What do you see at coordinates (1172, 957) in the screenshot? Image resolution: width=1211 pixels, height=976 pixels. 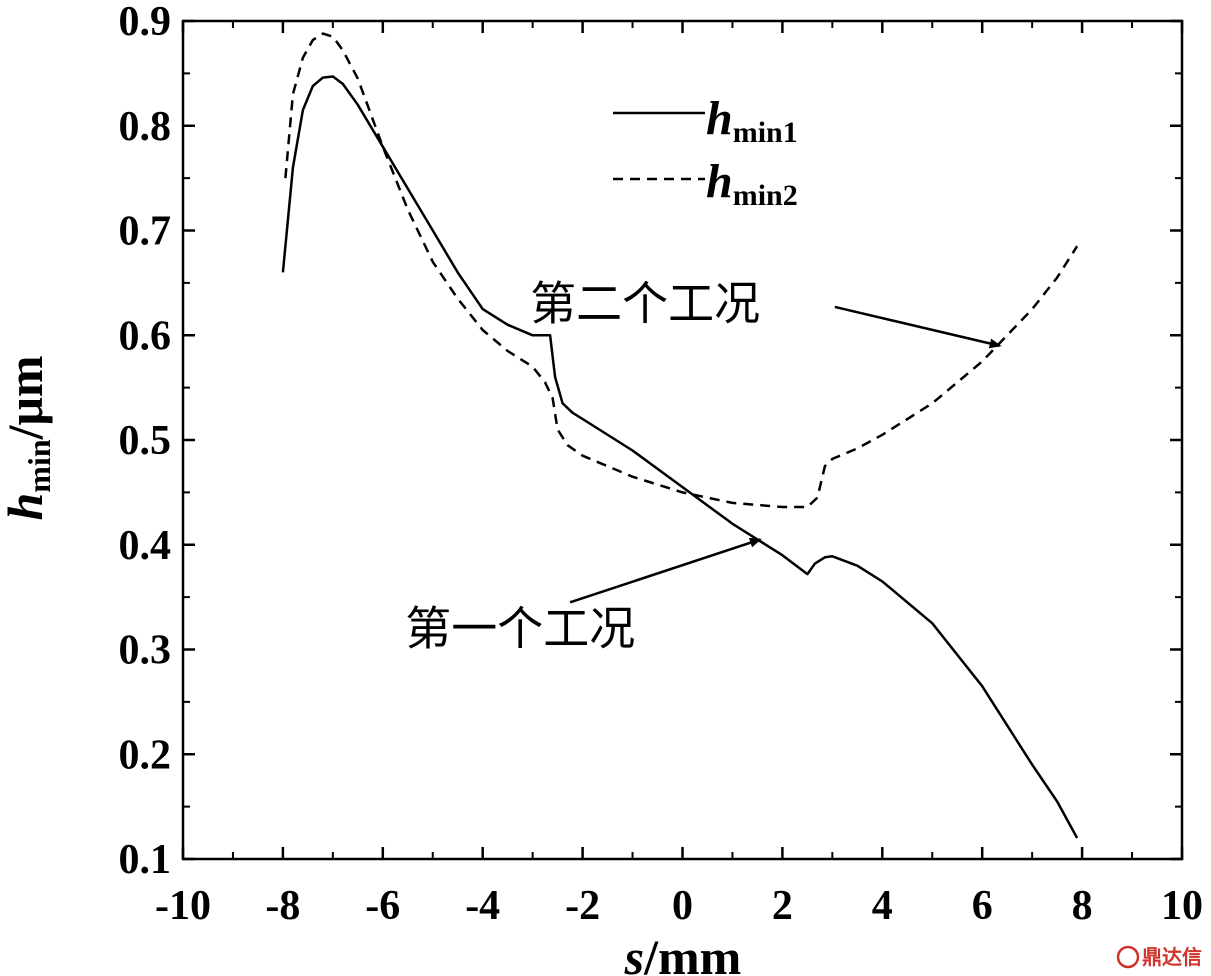 I see `watermark-text: 鼎达信` at bounding box center [1172, 957].